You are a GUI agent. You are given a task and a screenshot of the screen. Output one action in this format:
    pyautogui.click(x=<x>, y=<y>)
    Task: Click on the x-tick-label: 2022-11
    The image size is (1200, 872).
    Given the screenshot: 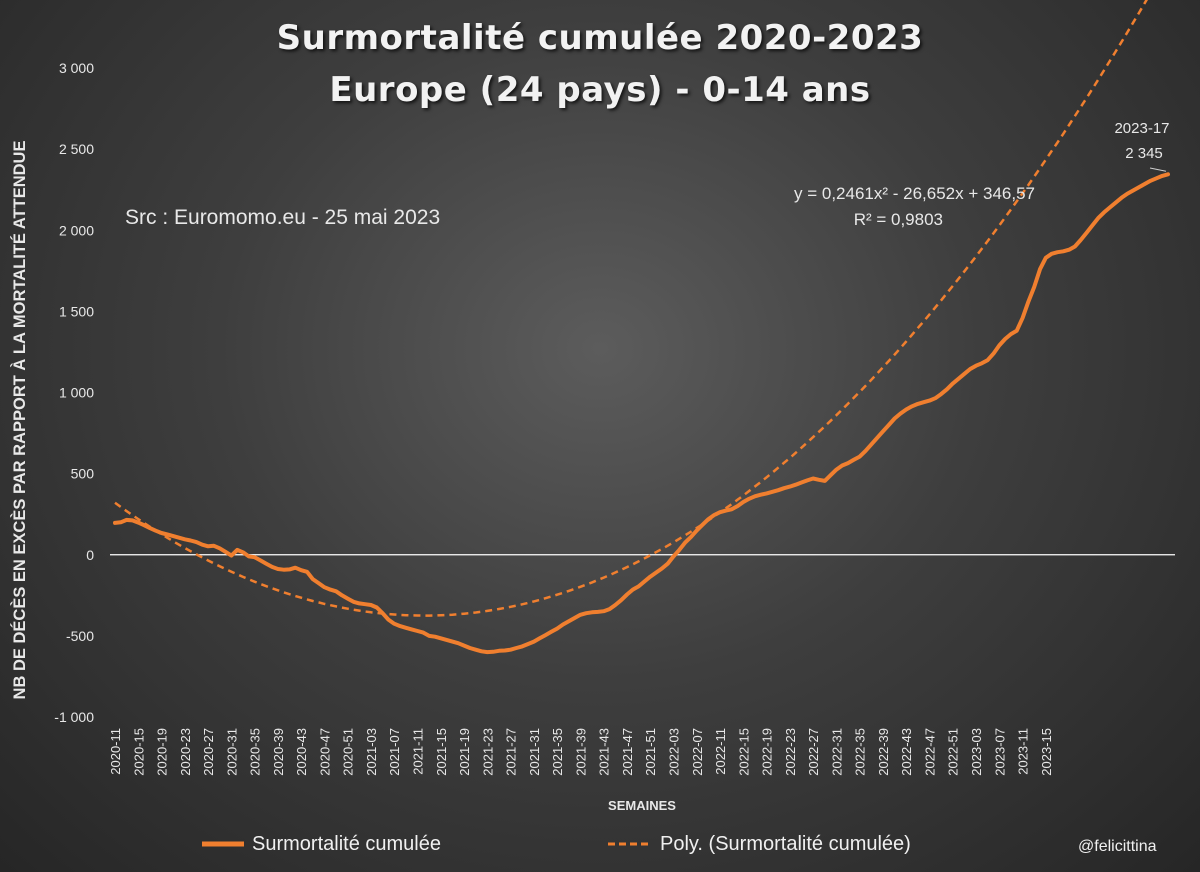 What is the action you would take?
    pyautogui.click(x=720, y=751)
    